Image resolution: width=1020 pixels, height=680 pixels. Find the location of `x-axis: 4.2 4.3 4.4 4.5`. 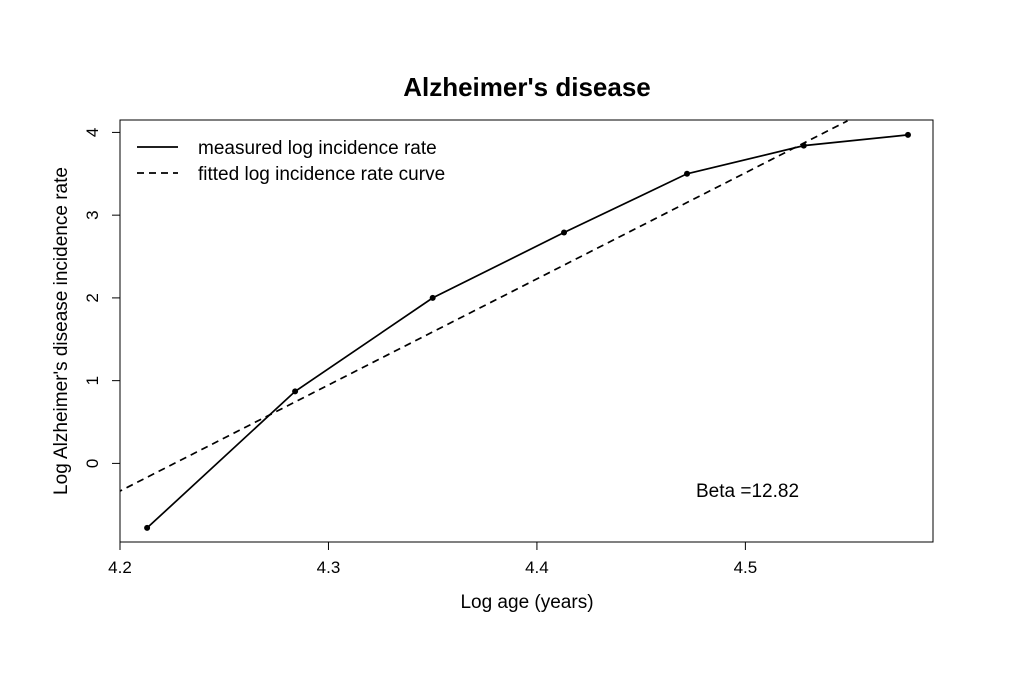

x-axis: 4.2 4.3 4.4 4.5 is located at coordinates (432, 559).